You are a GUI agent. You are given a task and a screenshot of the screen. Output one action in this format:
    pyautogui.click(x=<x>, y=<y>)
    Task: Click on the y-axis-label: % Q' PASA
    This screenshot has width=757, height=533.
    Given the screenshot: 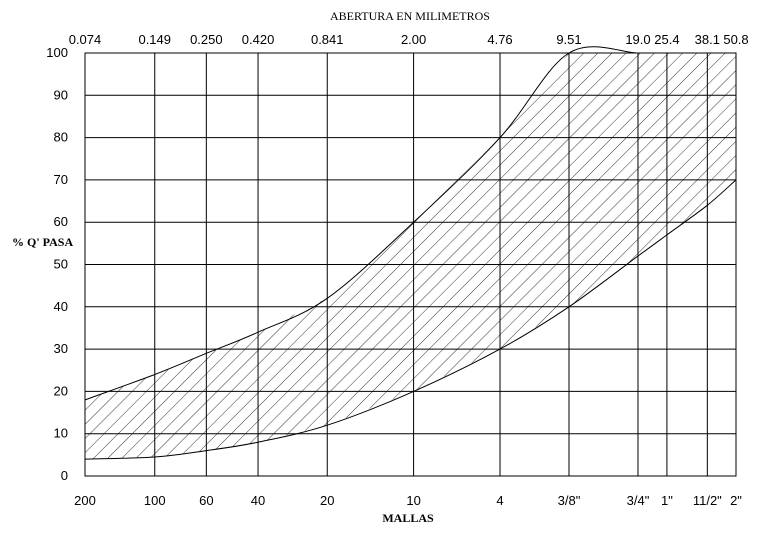 What is the action you would take?
    pyautogui.click(x=42, y=242)
    